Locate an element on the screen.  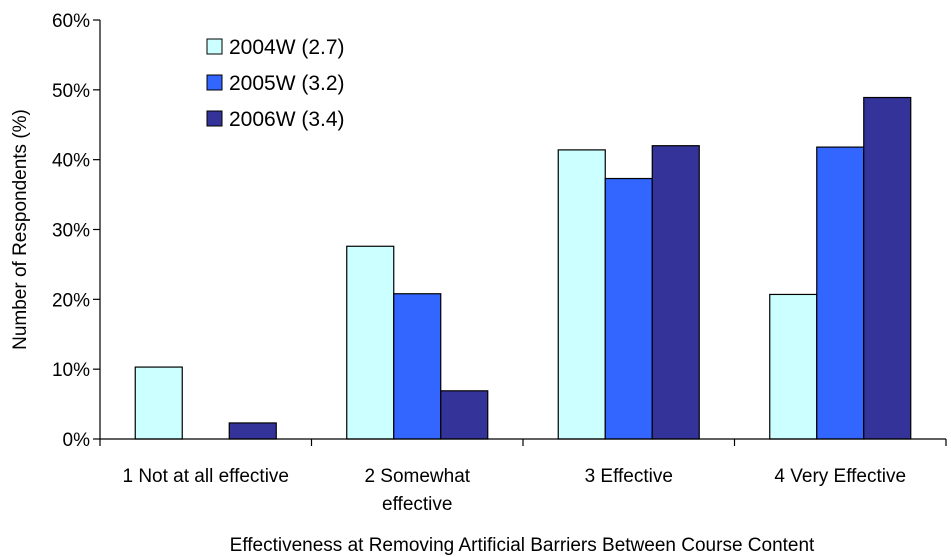
y-axis-title: Number of Respondents (%) is located at coordinates (20, 229).